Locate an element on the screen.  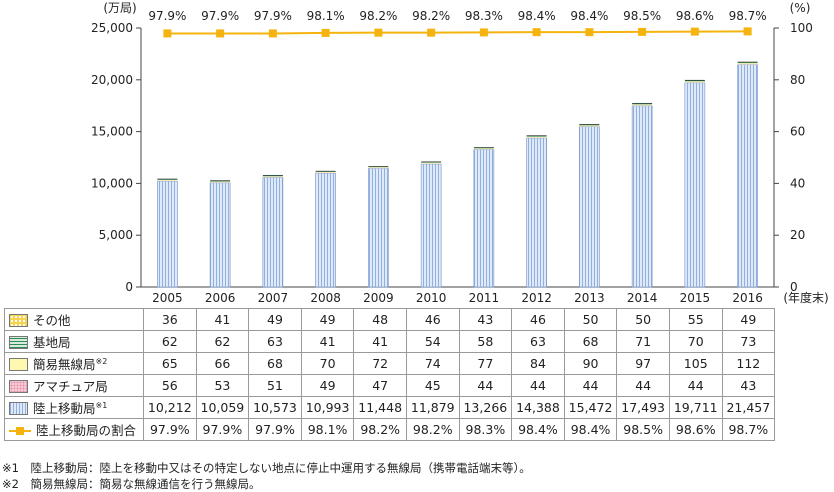
row-footnote-mark: ※1 is located at coordinates (101, 405).